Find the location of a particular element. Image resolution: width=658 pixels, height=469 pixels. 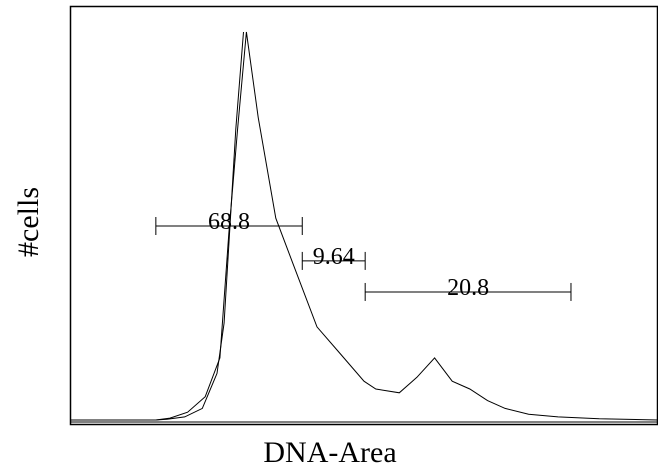

gate-group: 68.8 9.64 20.8 is located at coordinates (363, 255).